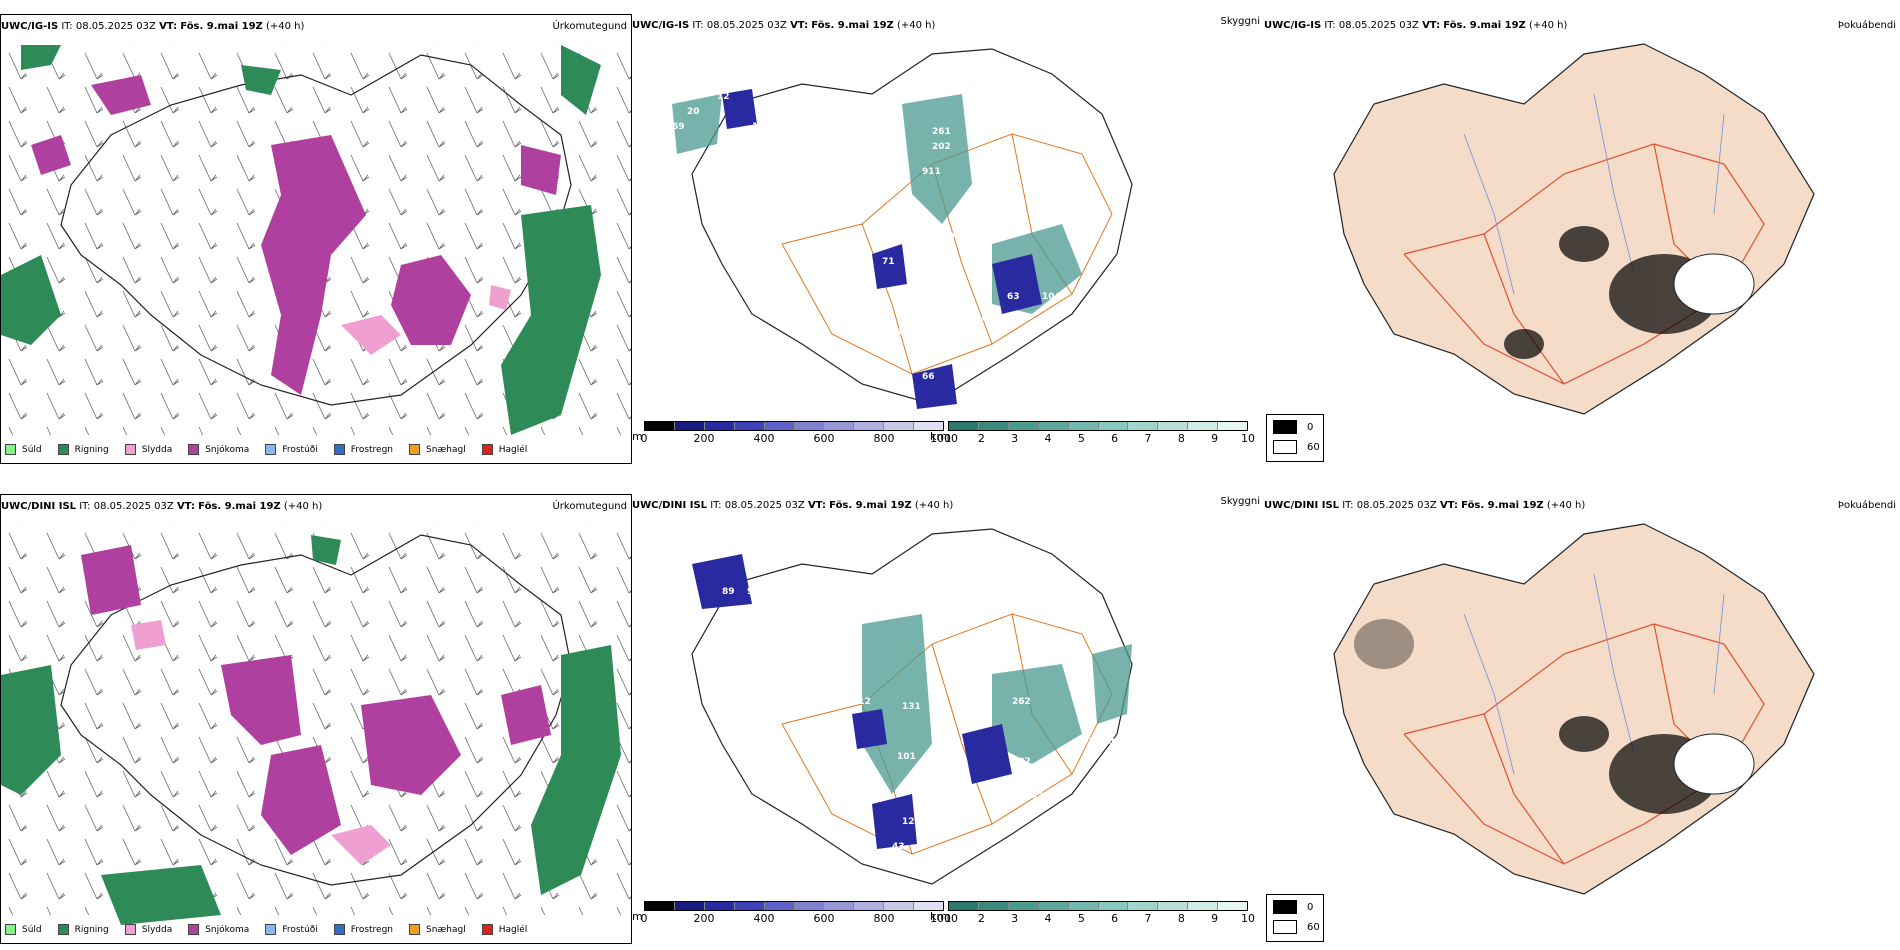  I want to click on ceiling-value-label: 101, so click(906, 757).